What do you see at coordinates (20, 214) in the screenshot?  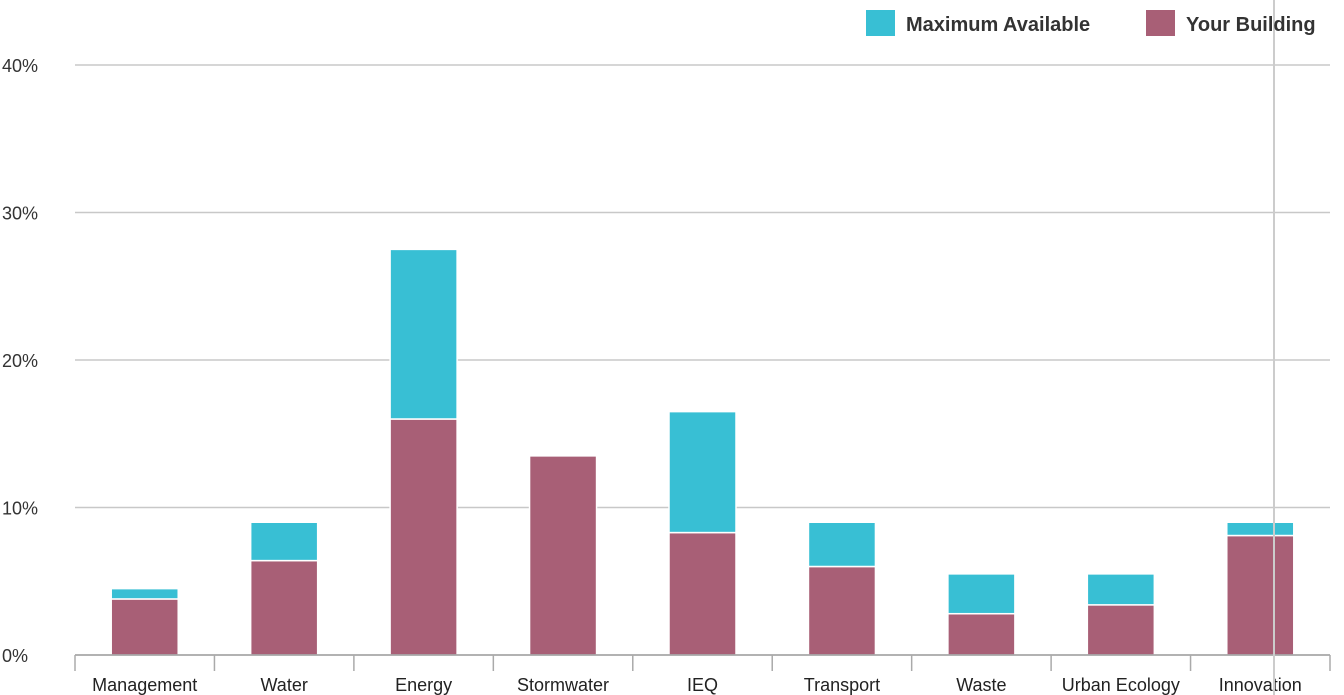 I see `y-tick-label: 30%` at bounding box center [20, 214].